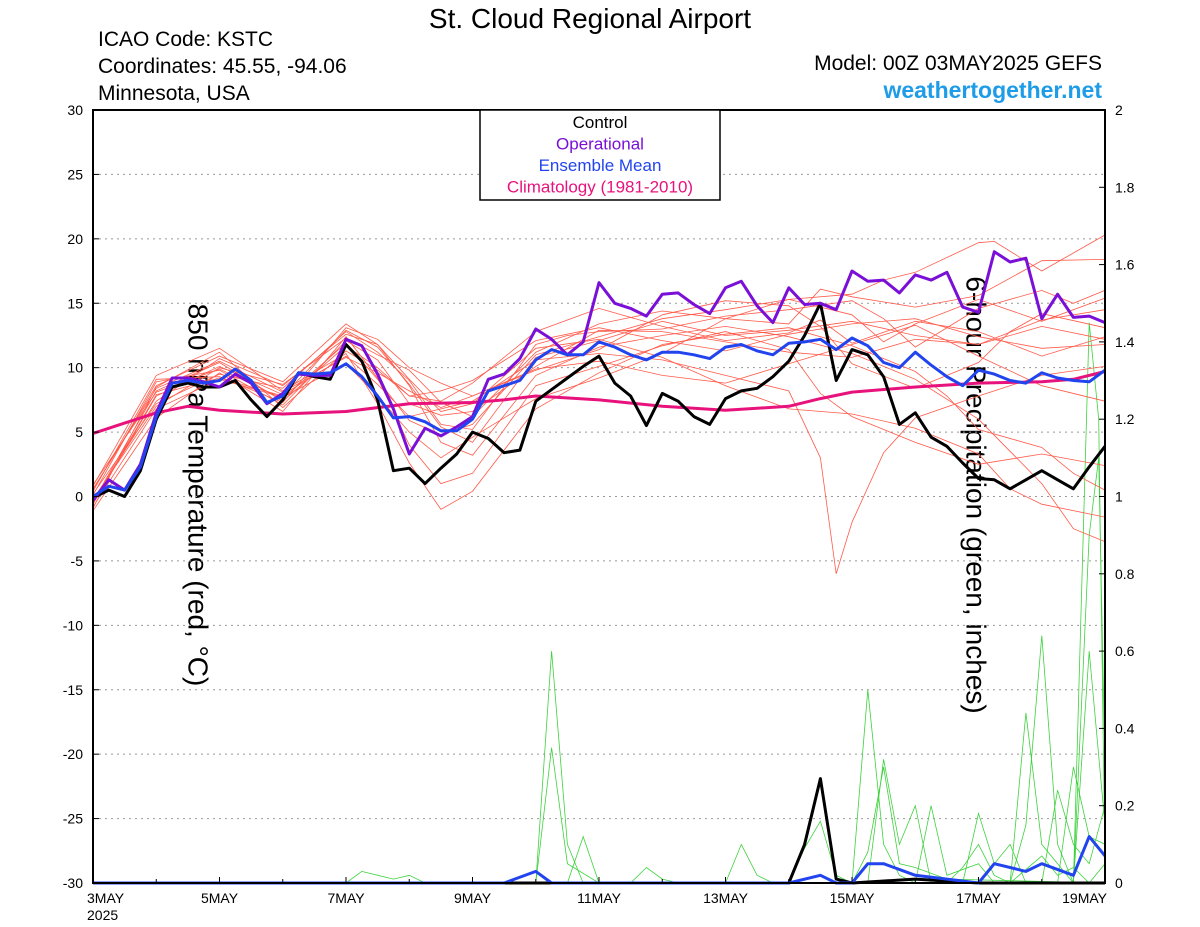 The image size is (1200, 927). I want to click on y-right-tick-label: 1, so click(1119, 497).